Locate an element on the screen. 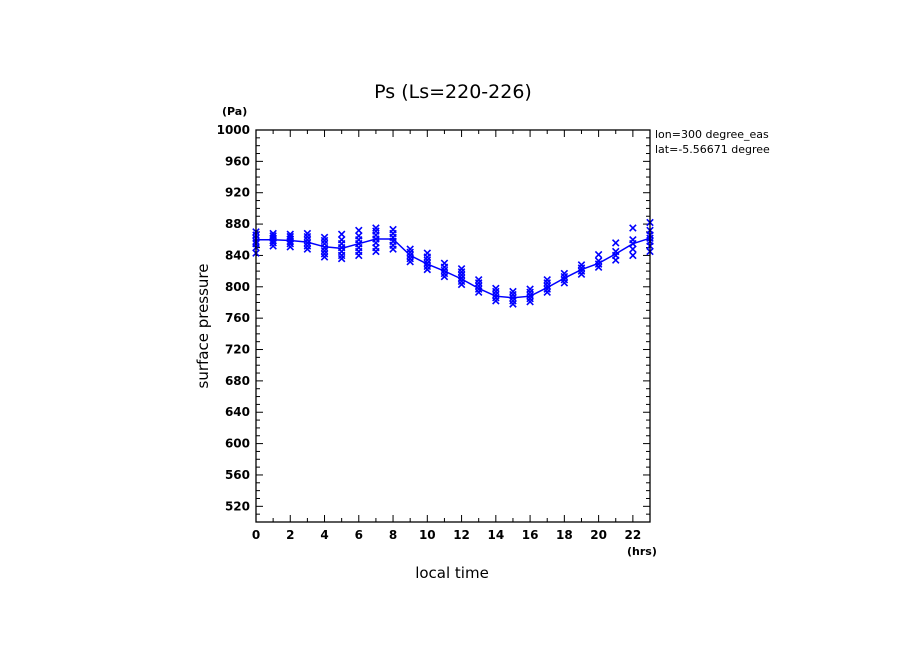 The width and height of the screenshot is (904, 654). x-tick-label: 6 is located at coordinates (359, 535).